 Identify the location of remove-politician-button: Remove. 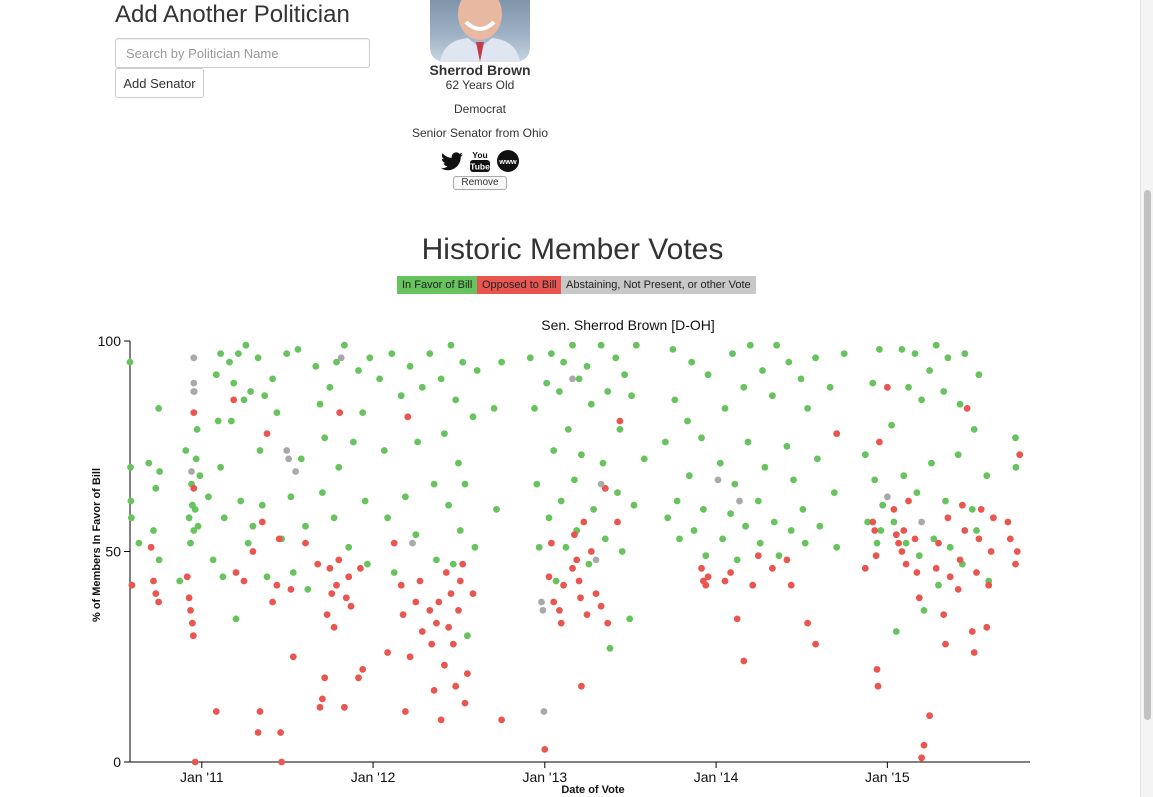
(480, 183).